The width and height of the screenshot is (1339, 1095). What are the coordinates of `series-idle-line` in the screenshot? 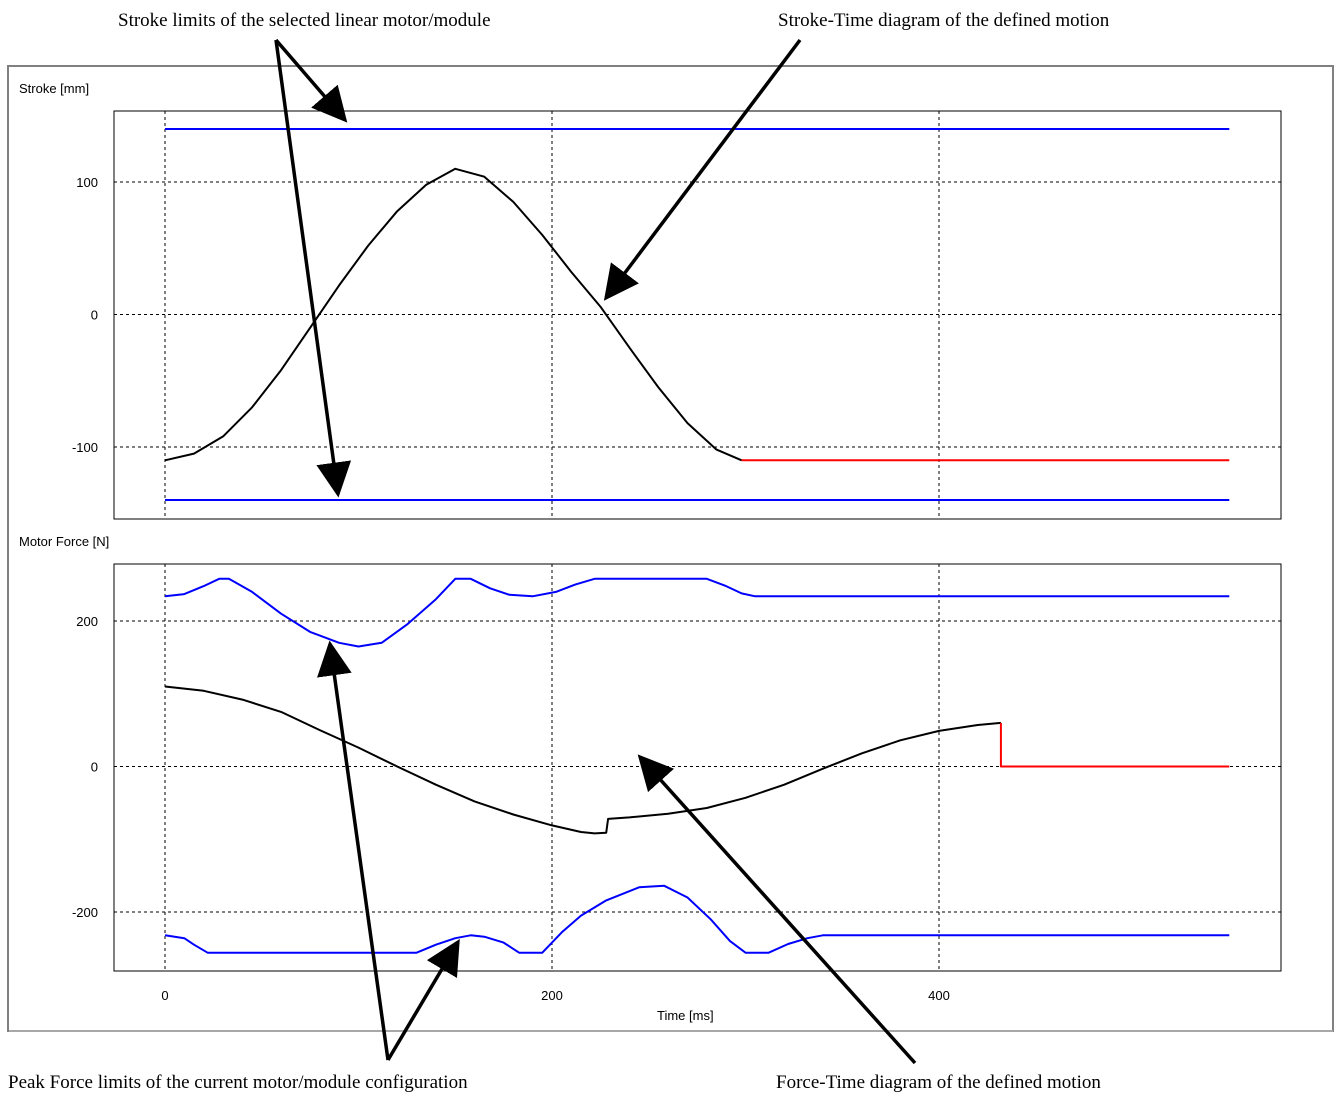 It's located at (1114, 745).